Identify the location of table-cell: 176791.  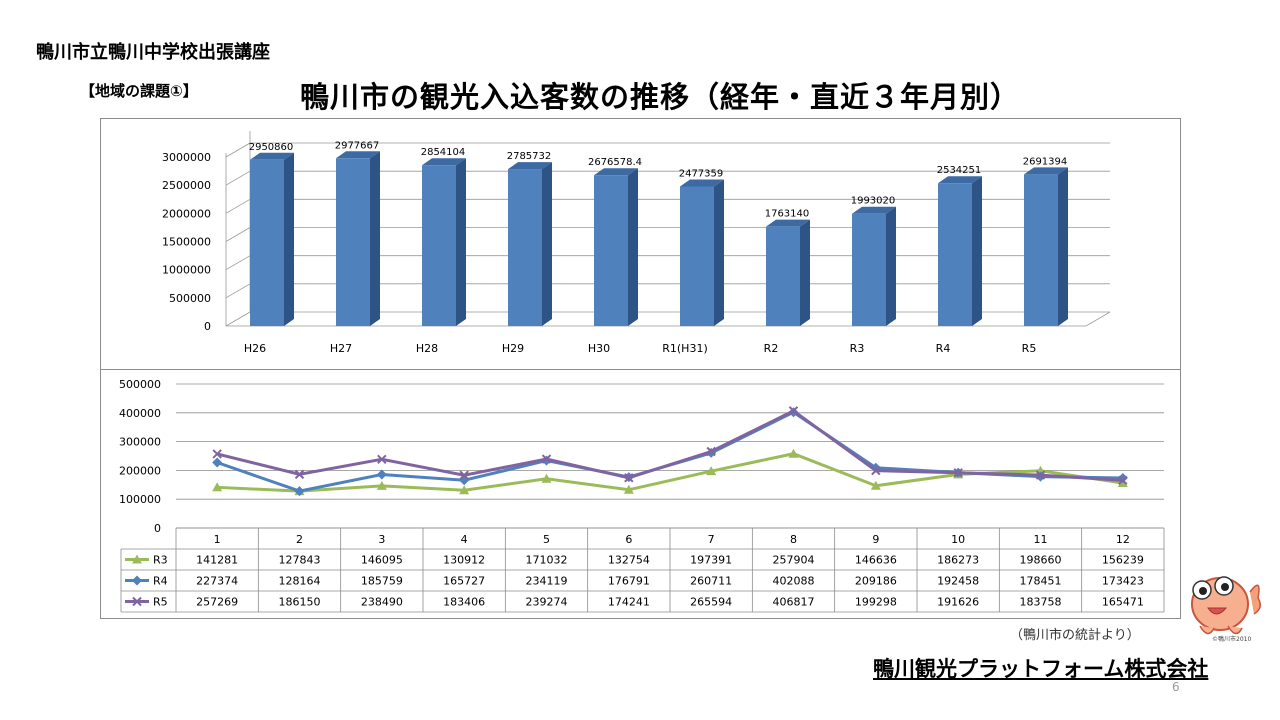
(629, 581).